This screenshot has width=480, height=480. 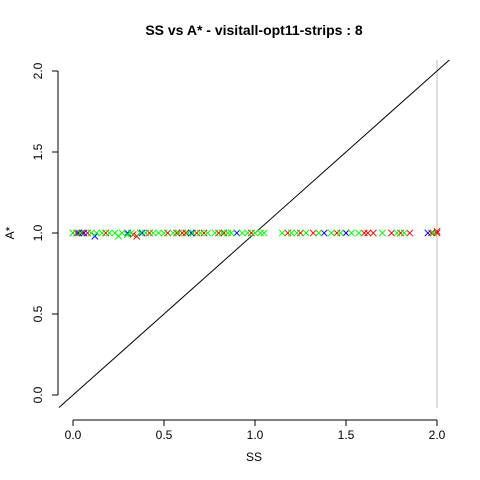 I want to click on x-tick-label: 1.5, so click(x=346, y=435).